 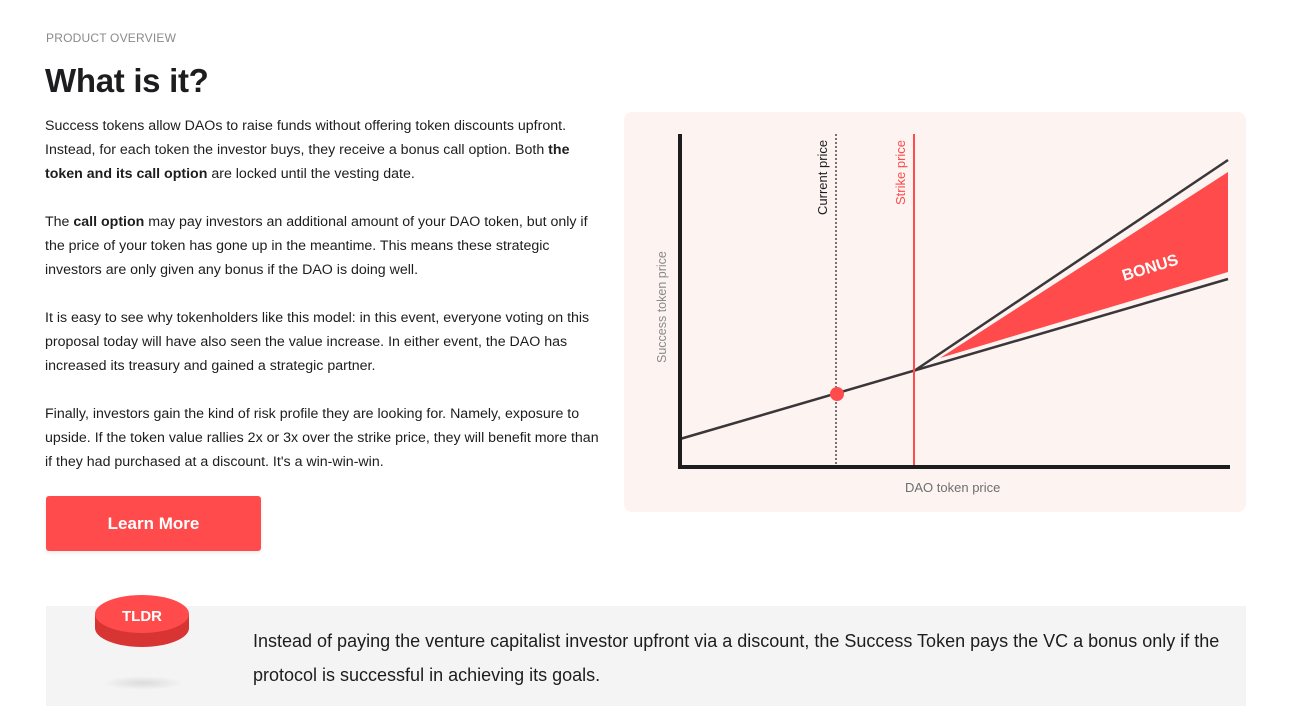 What do you see at coordinates (111, 38) in the screenshot?
I see `eyebrow-label: PRODUCT OVERVIEW` at bounding box center [111, 38].